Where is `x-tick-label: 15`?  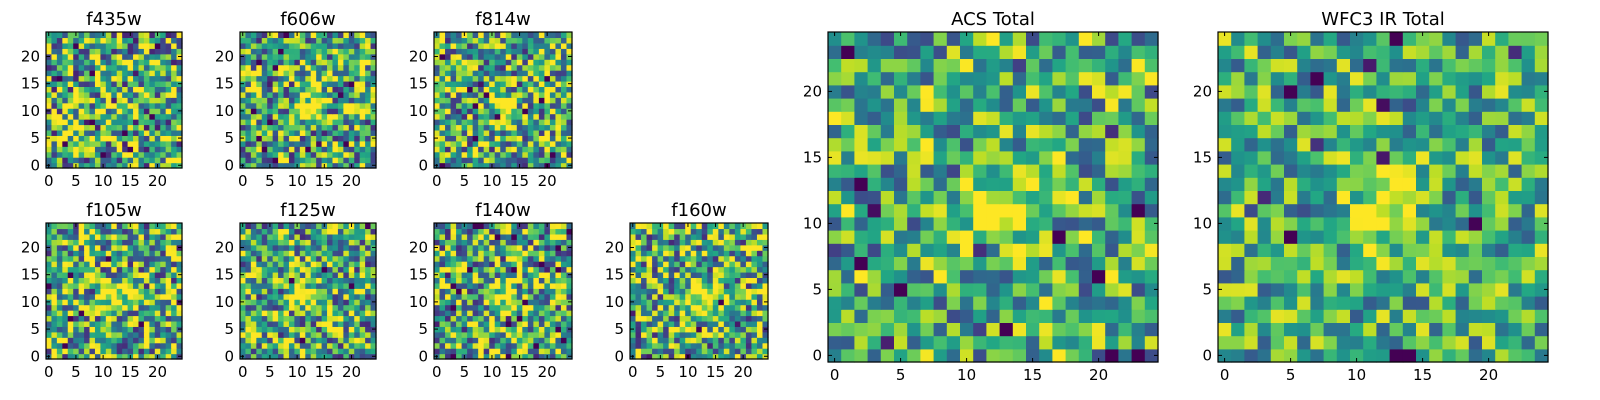 x-tick-label: 15 is located at coordinates (324, 181).